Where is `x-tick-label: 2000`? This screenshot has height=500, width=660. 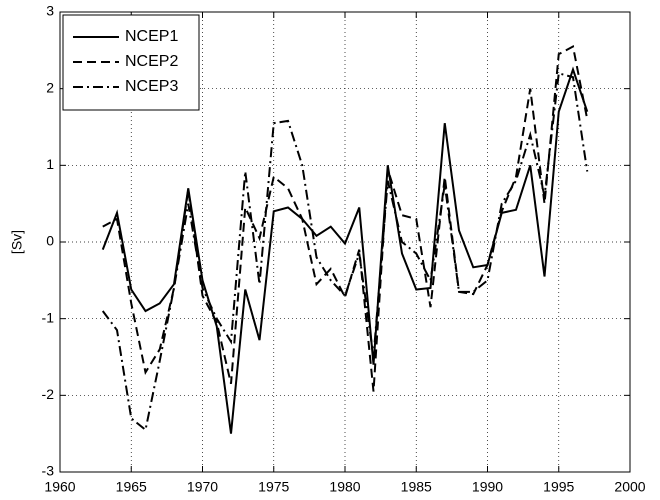
x-tick-label: 2000 is located at coordinates (629, 487).